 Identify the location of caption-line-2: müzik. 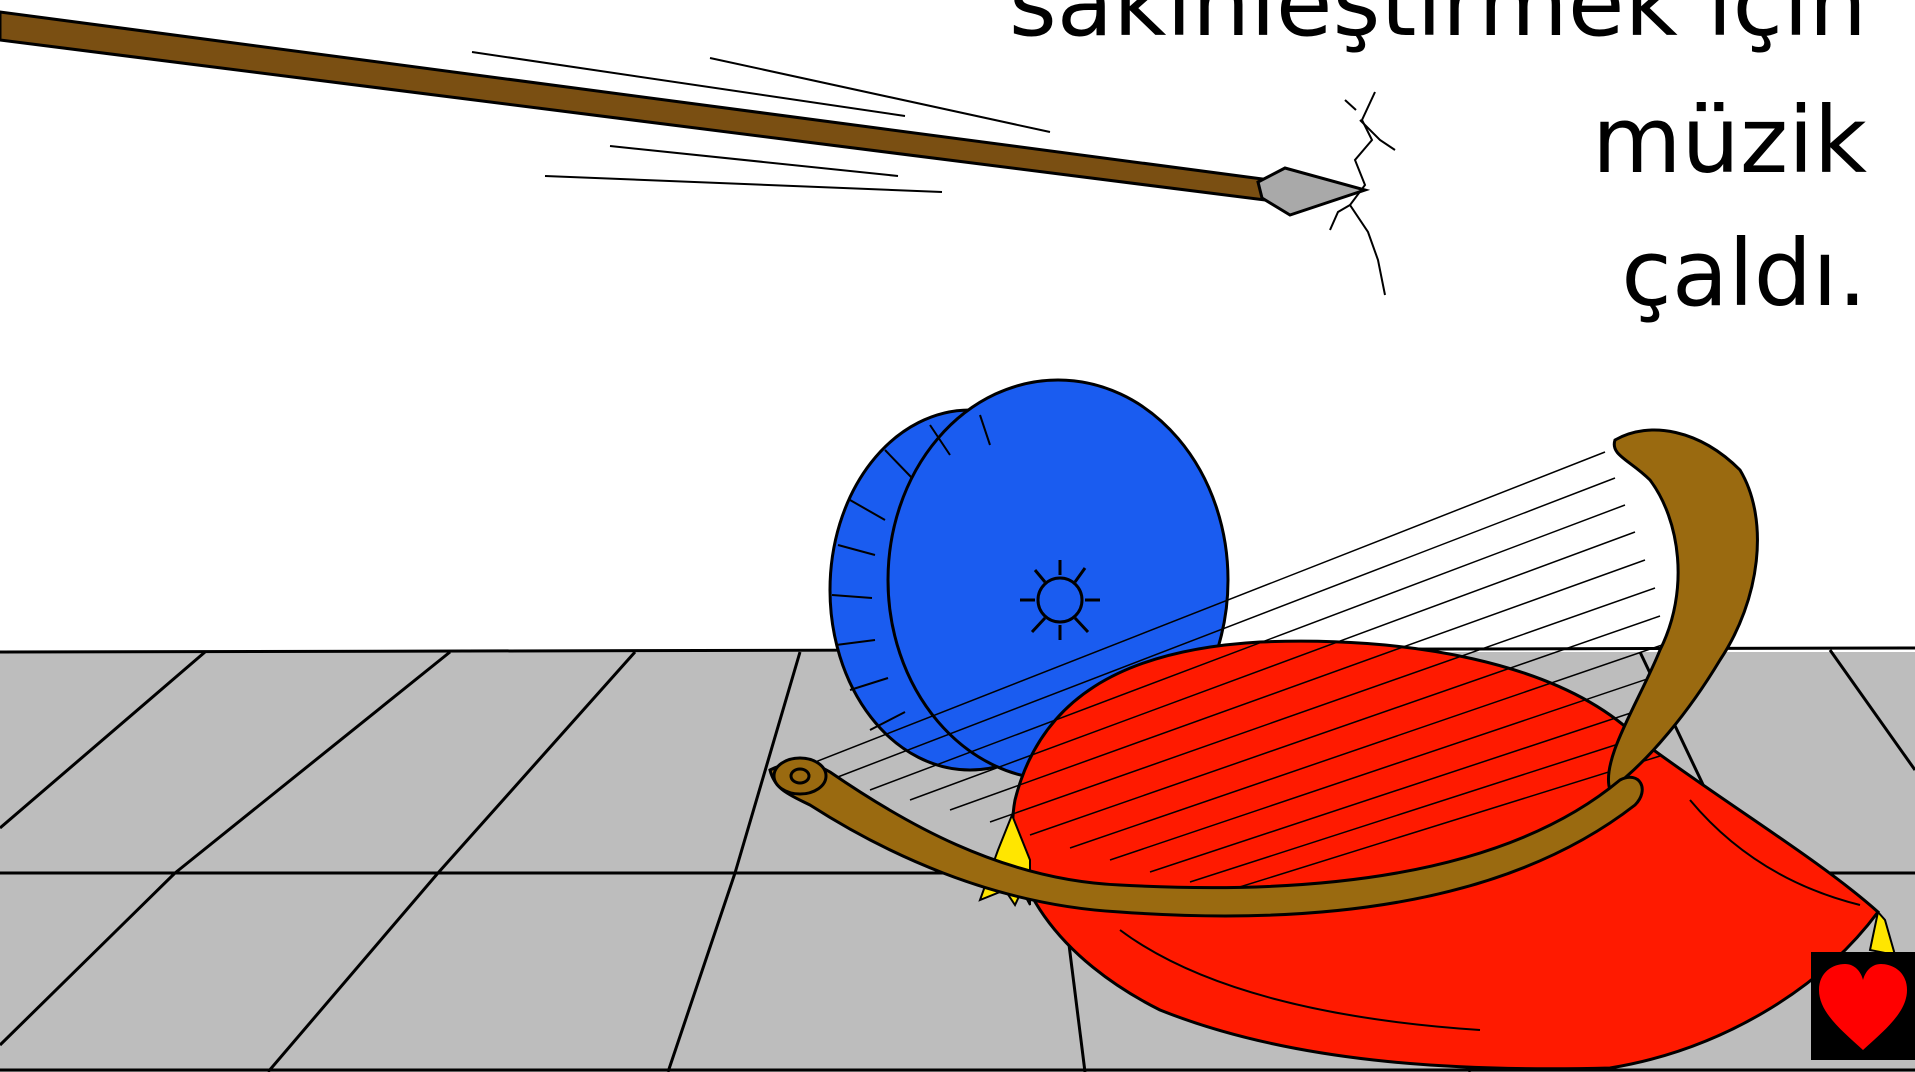
(1729, 140).